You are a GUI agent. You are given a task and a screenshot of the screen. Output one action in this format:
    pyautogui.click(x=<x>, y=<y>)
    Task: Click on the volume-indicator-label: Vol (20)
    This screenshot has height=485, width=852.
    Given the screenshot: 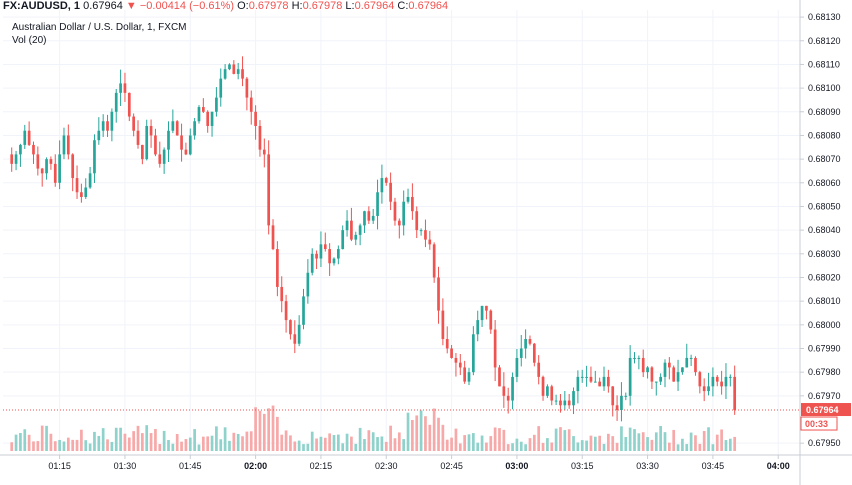 What is the action you would take?
    pyautogui.click(x=29, y=40)
    